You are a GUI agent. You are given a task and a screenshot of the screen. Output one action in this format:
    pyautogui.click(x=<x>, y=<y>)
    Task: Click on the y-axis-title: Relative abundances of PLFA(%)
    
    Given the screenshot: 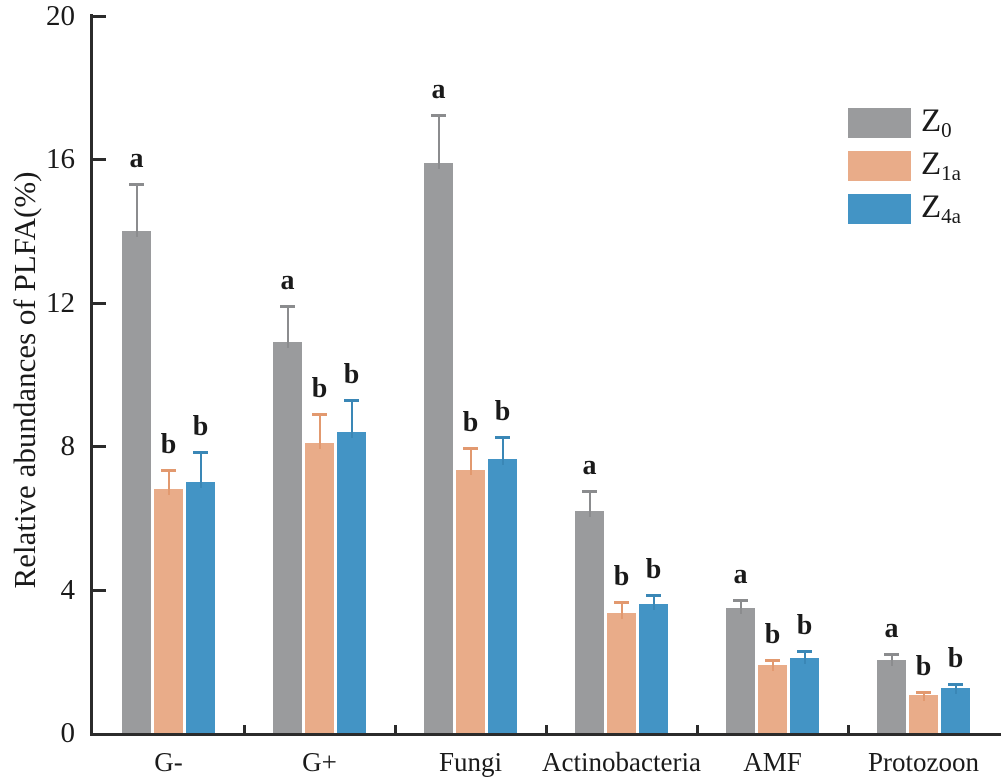 What is the action you would take?
    pyautogui.click(x=24, y=380)
    